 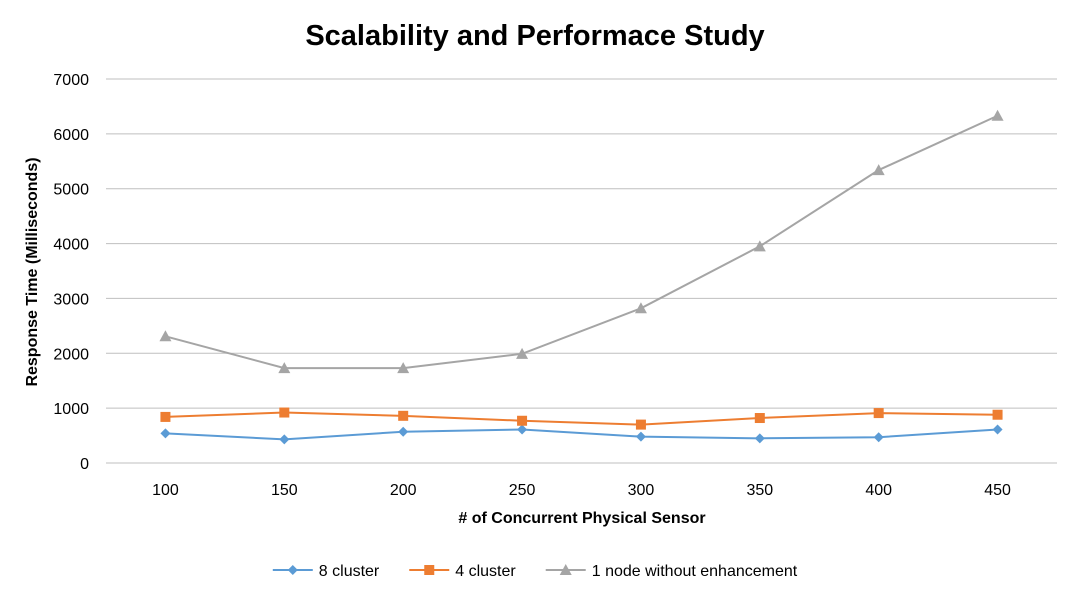 What do you see at coordinates (71, 299) in the screenshot?
I see `y-tick-label: 3000` at bounding box center [71, 299].